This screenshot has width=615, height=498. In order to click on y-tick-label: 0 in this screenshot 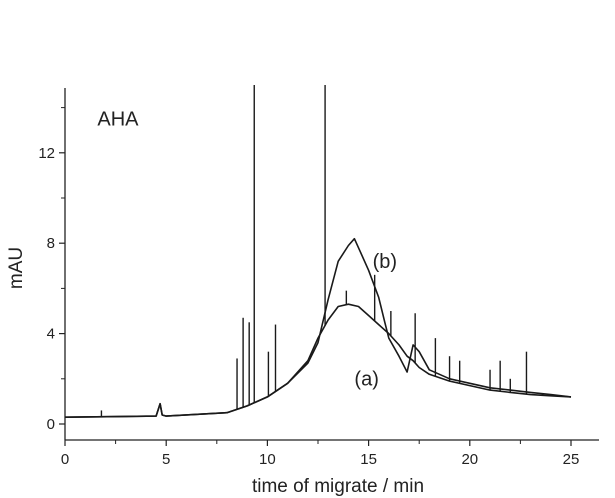, I will do `click(51, 424)`.